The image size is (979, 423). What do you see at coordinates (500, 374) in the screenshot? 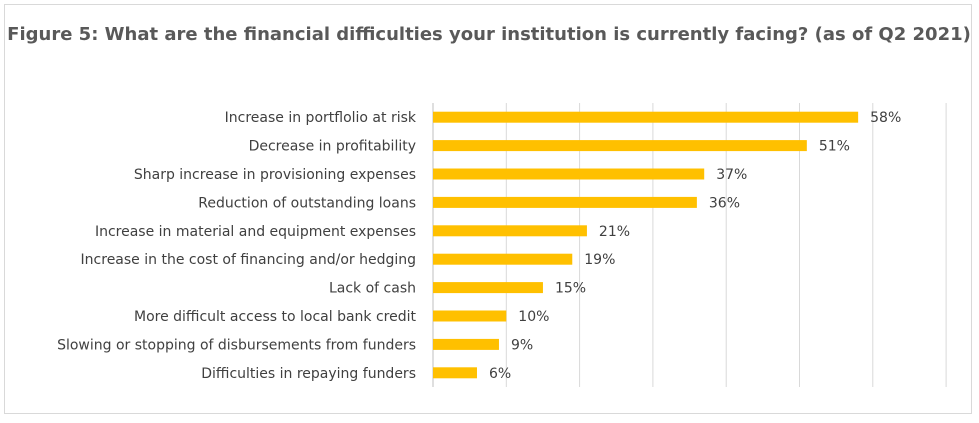
I see `value-label: 6%` at bounding box center [500, 374].